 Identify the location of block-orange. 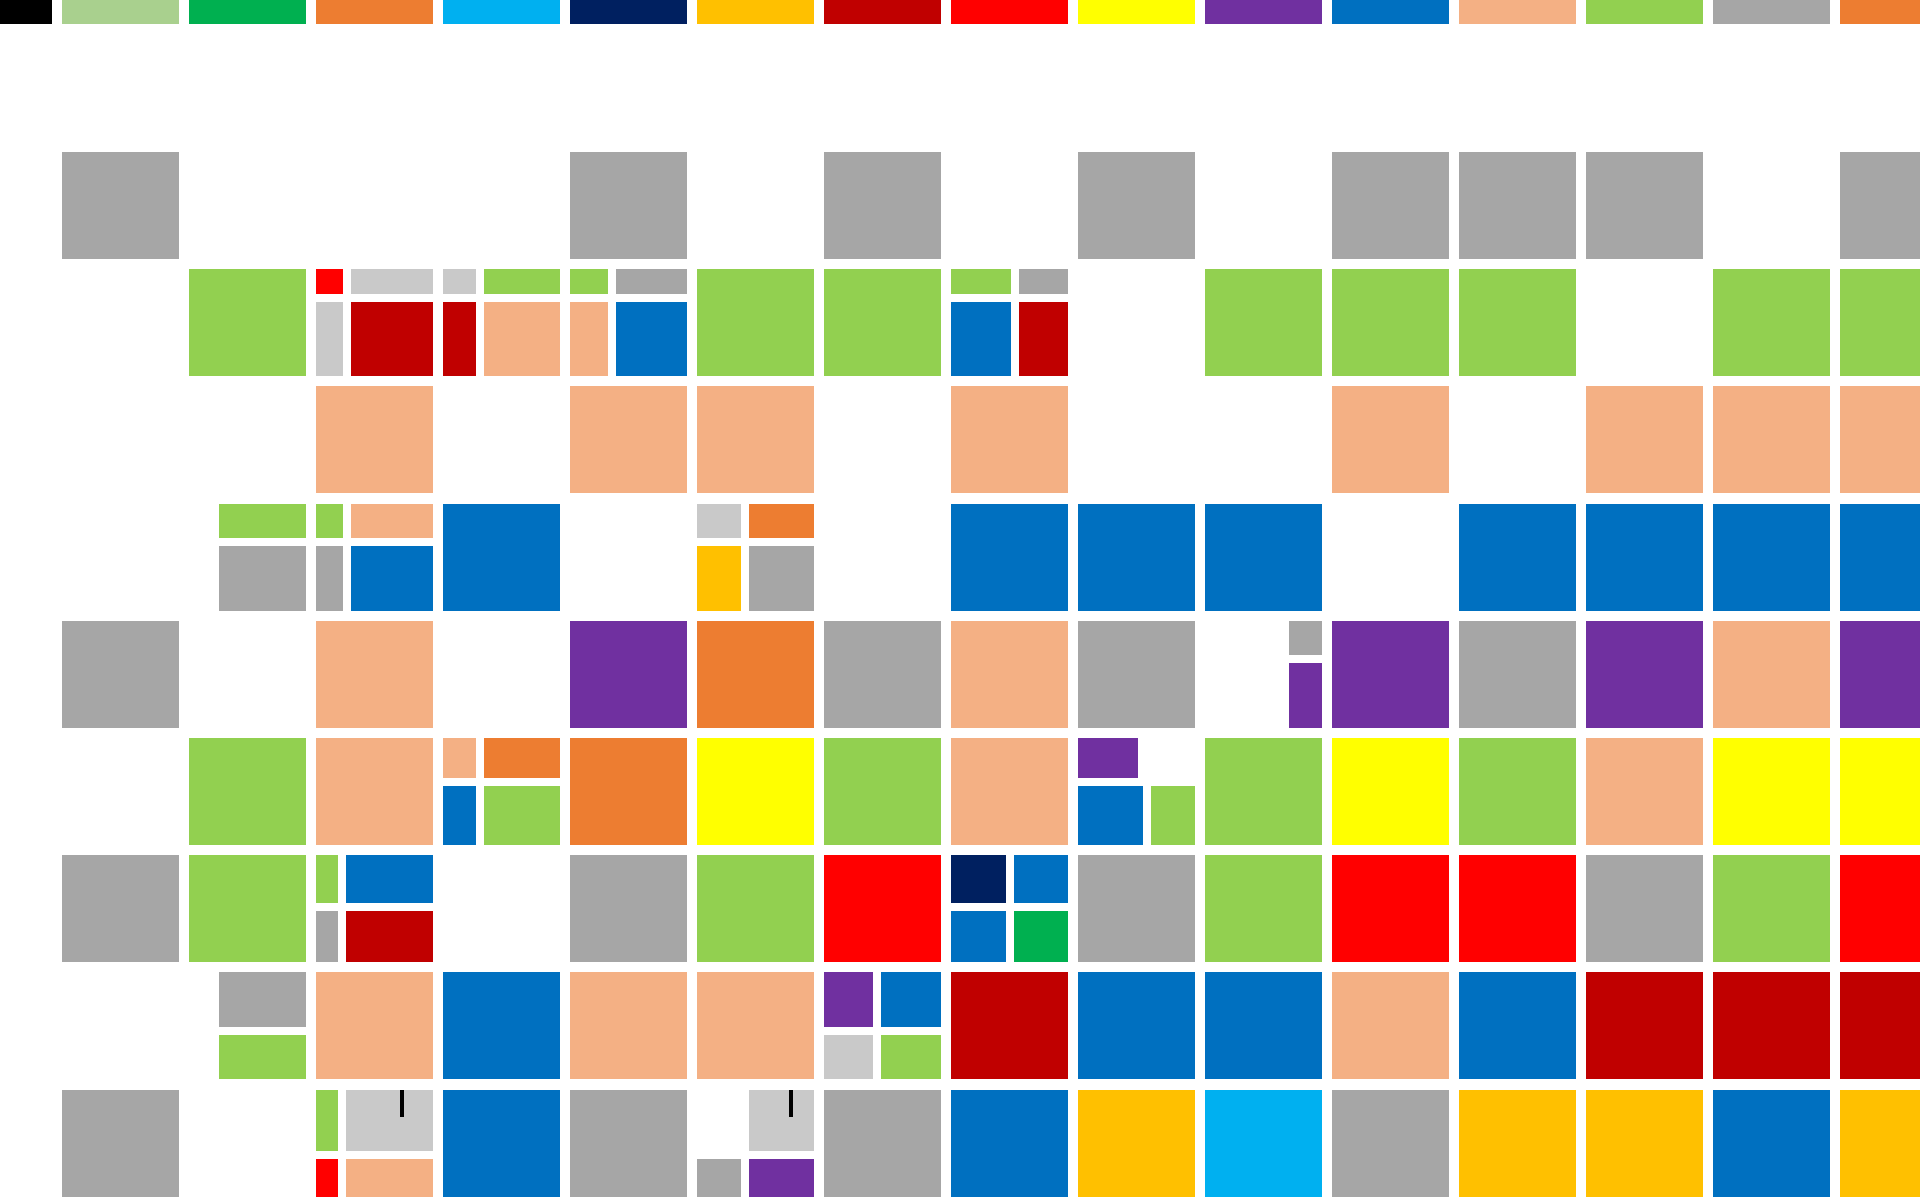
(755, 674).